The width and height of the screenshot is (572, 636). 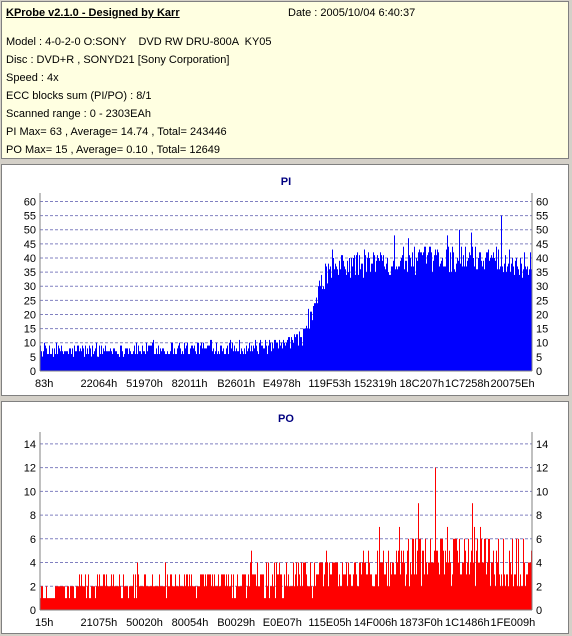 I want to click on range-line: Scanned range : 0 - 2303EAh, so click(x=78, y=114).